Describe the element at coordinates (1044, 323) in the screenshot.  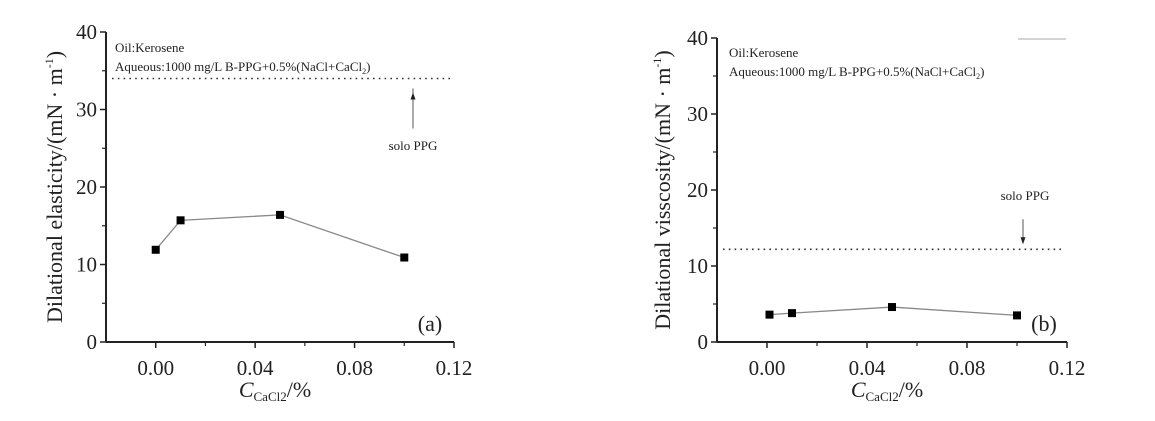
I see `panel-label: (b)` at that location.